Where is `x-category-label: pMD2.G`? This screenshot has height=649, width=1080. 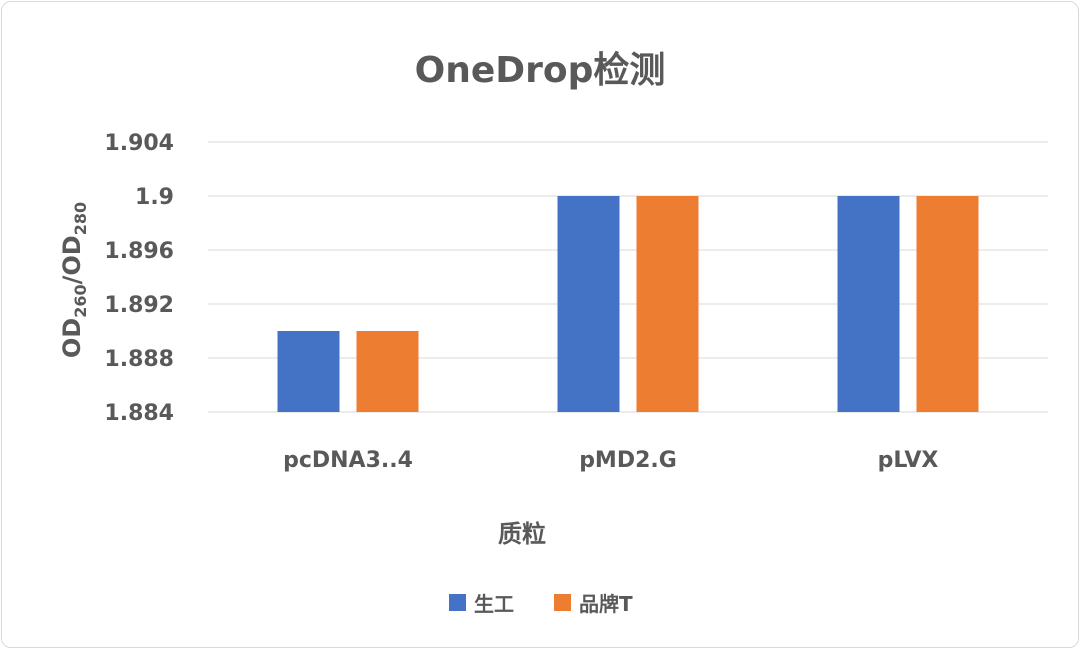 x-category-label: pMD2.G is located at coordinates (628, 460).